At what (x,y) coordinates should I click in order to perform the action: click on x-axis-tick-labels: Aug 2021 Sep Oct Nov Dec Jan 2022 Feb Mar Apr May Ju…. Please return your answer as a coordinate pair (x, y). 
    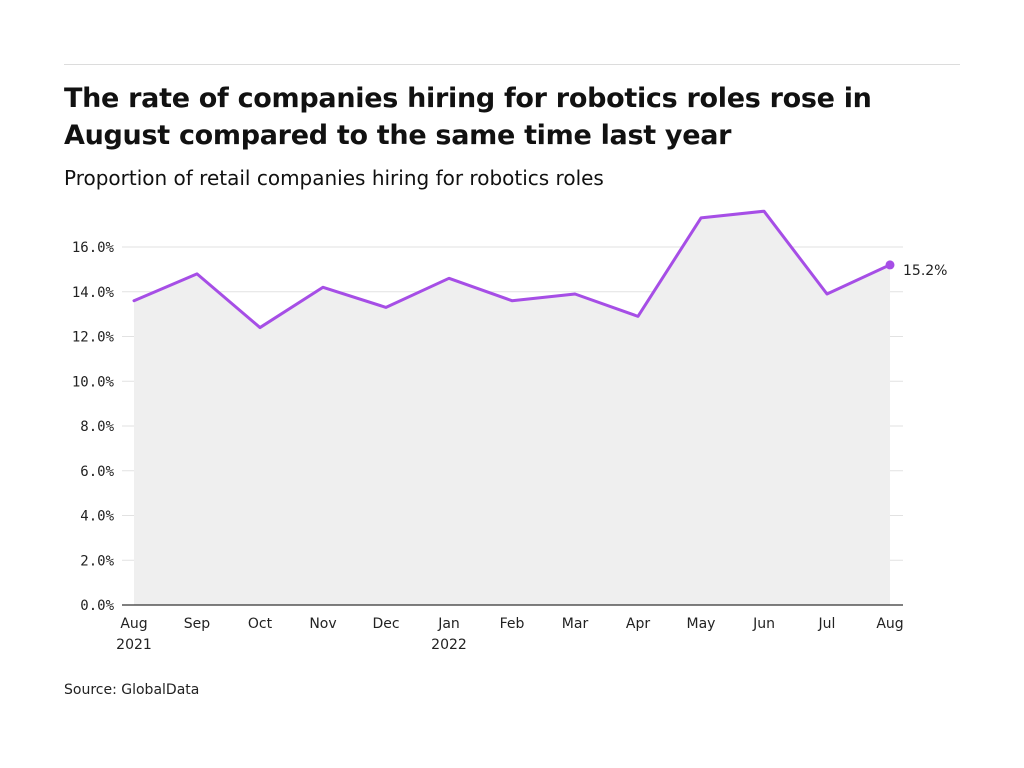
    Looking at the image, I should click on (509, 634).